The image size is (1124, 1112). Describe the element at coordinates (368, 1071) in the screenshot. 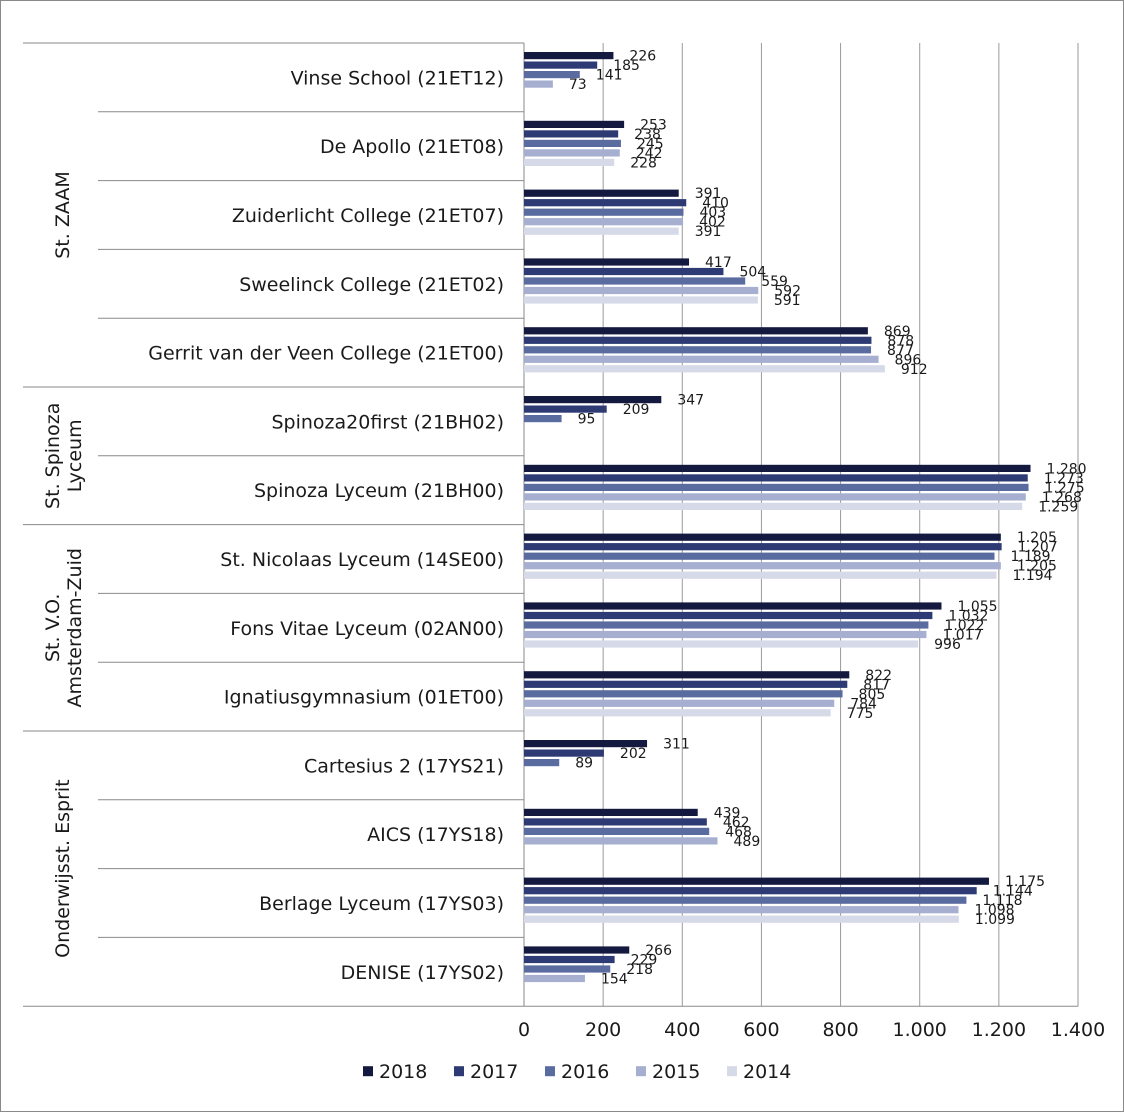

I see `legend-swatch-2018` at that location.